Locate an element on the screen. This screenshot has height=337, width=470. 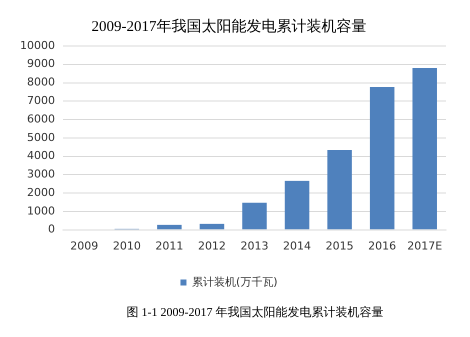
x-tick-label: 2017E is located at coordinates (424, 245).